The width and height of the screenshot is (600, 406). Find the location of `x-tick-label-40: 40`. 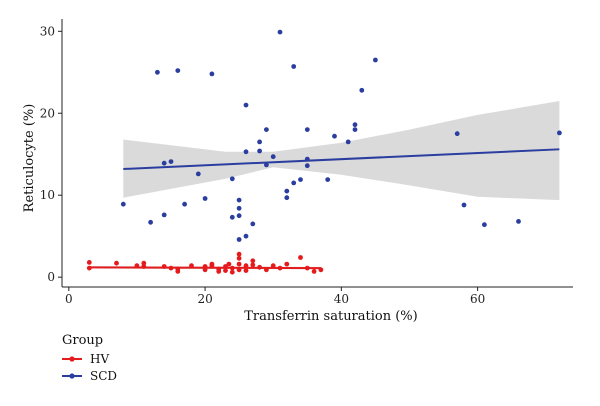

x-tick-label-40: 40 is located at coordinates (341, 299).